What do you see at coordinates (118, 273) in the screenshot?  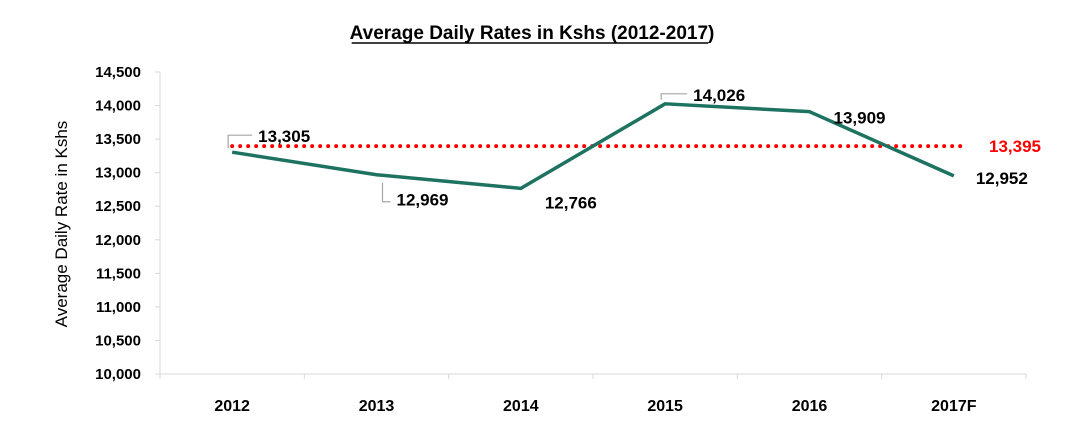 I see `y-tick-label: 11,500` at bounding box center [118, 273].